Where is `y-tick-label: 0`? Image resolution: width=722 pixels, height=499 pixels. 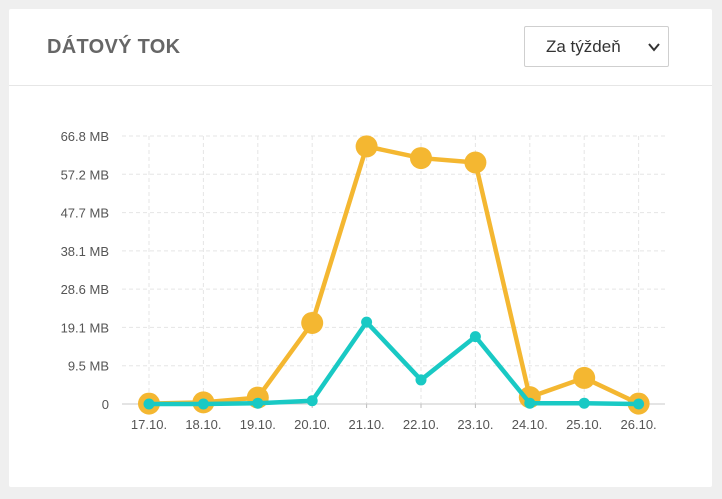 y-tick-label: 0 is located at coordinates (105, 404).